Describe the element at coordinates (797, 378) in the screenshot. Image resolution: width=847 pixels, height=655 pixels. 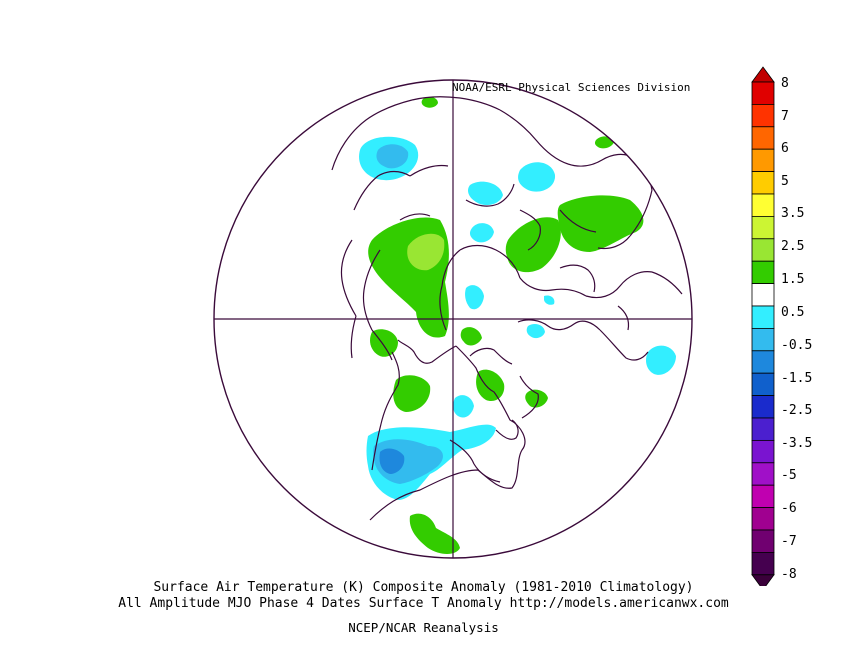
I see `colorbar-tick-label: -1.5` at that location.